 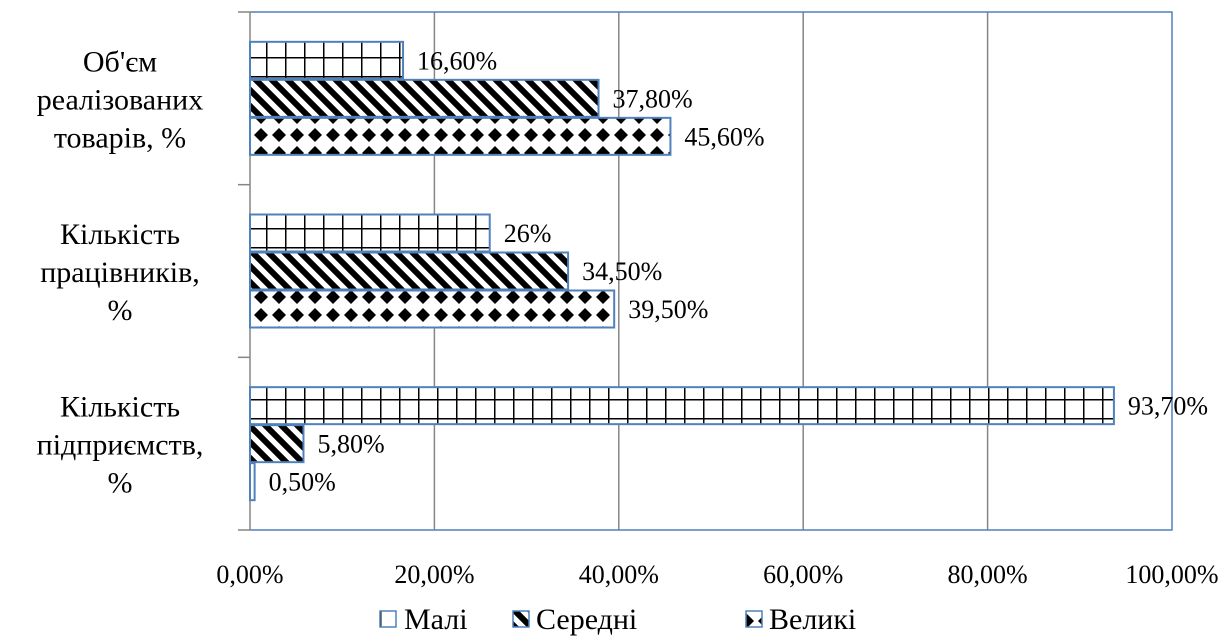 What do you see at coordinates (668, 309) in the screenshot?
I see `data-label: 39,50%` at bounding box center [668, 309].